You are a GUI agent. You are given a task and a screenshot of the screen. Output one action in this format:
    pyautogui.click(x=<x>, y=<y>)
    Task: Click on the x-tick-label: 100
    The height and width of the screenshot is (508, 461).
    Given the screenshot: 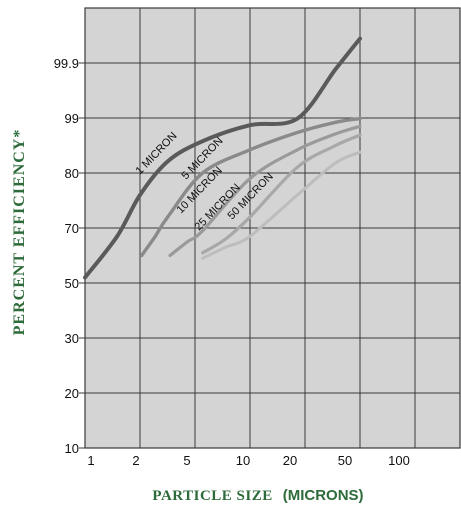 What is the action you would take?
    pyautogui.click(x=399, y=460)
    